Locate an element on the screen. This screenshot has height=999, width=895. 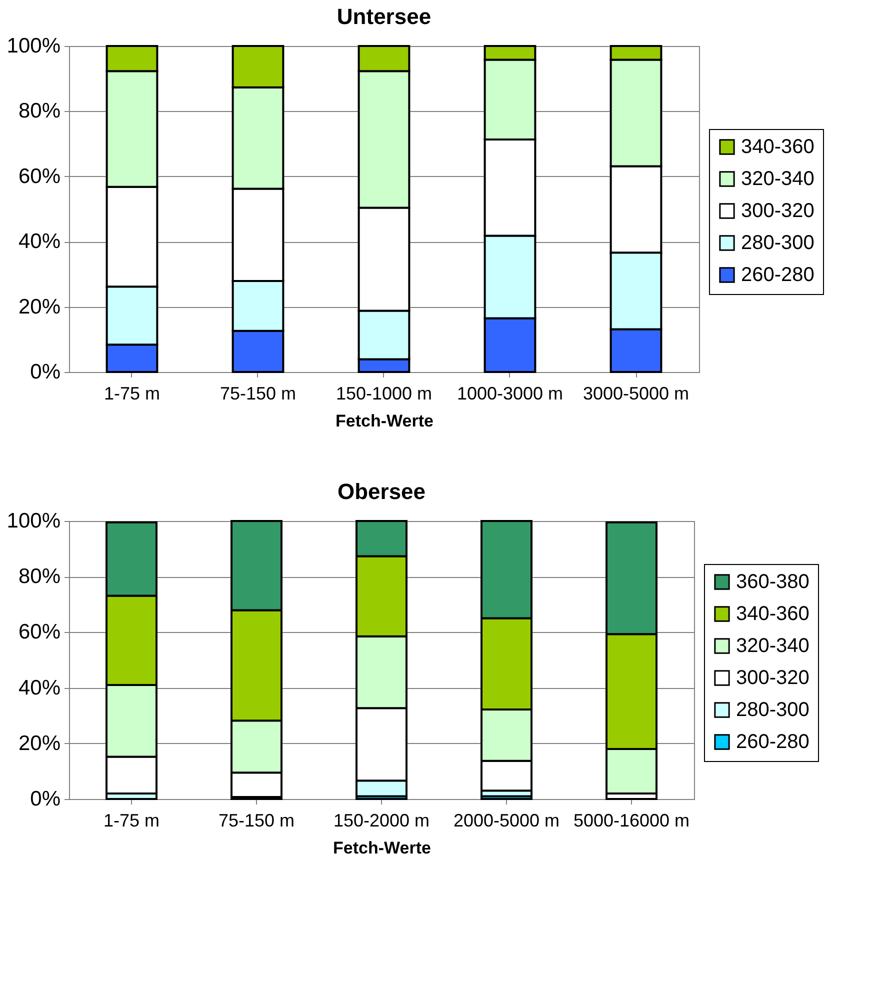
x-tick-label: 1000-3000 m is located at coordinates (510, 394).